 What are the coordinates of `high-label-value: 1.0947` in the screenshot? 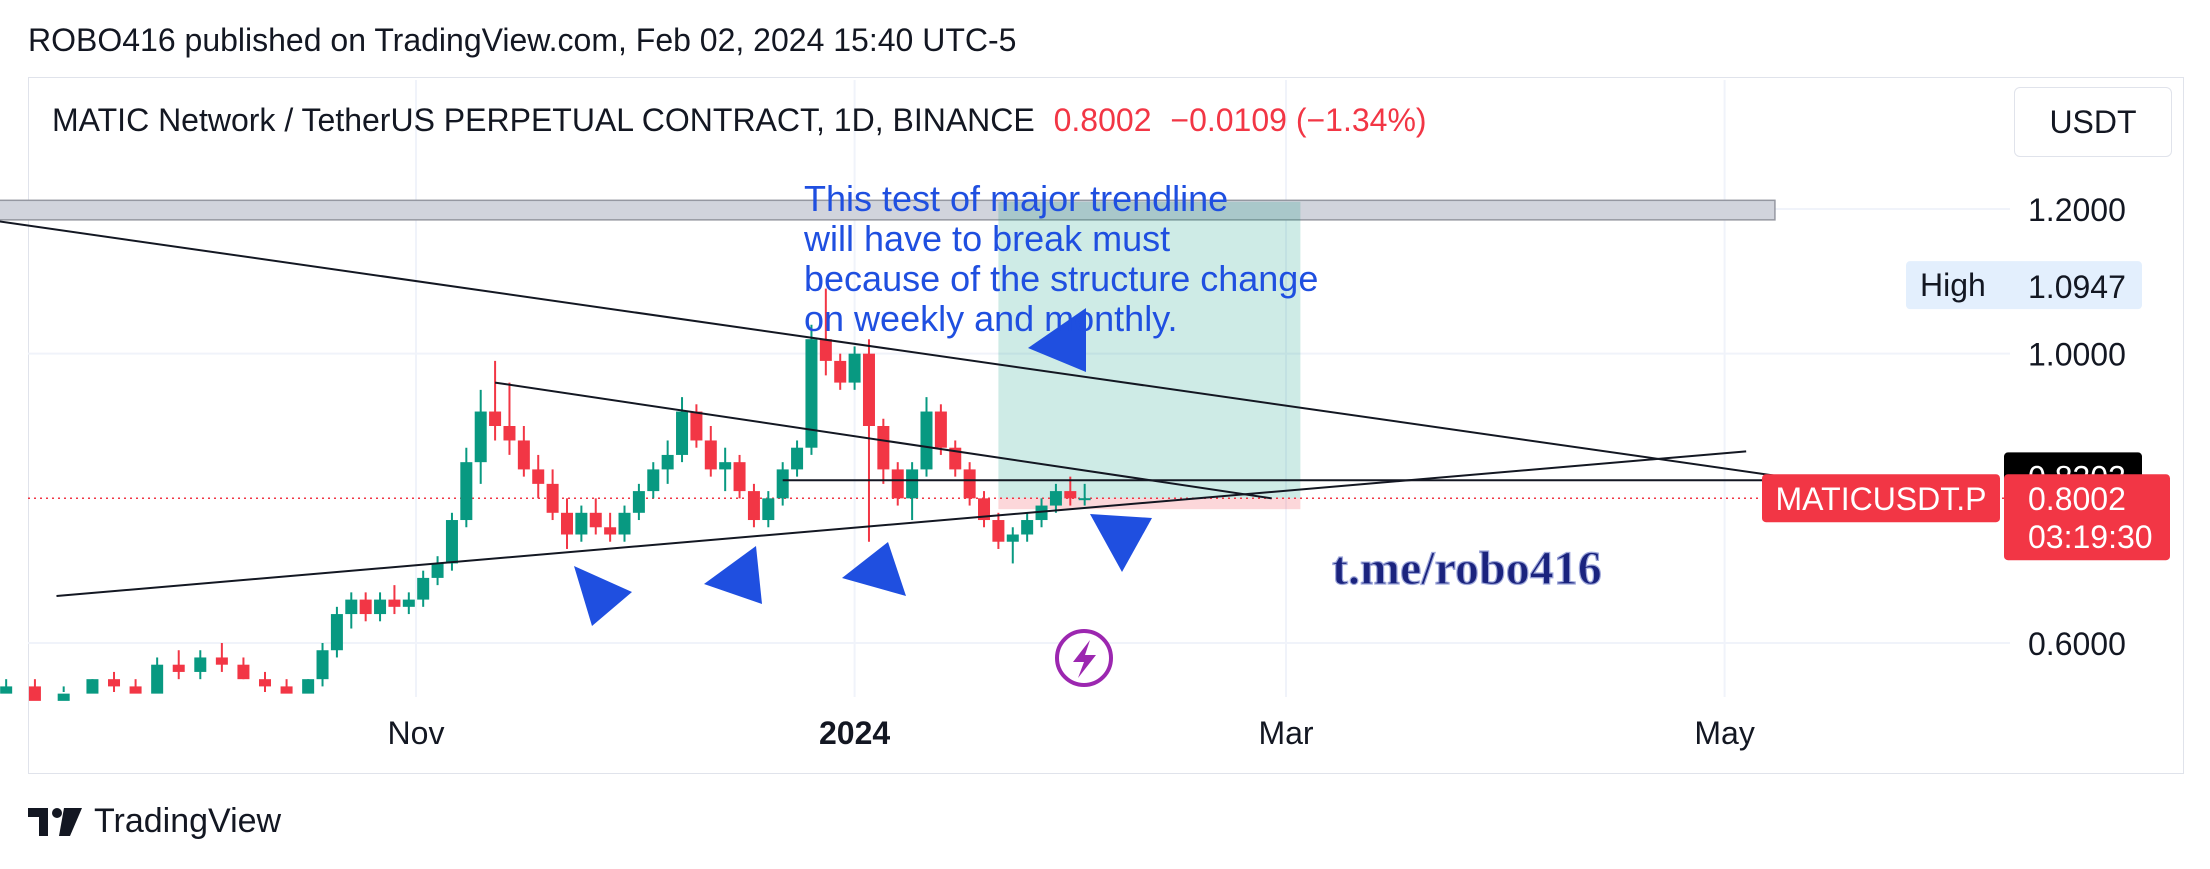 It's located at (2077, 287).